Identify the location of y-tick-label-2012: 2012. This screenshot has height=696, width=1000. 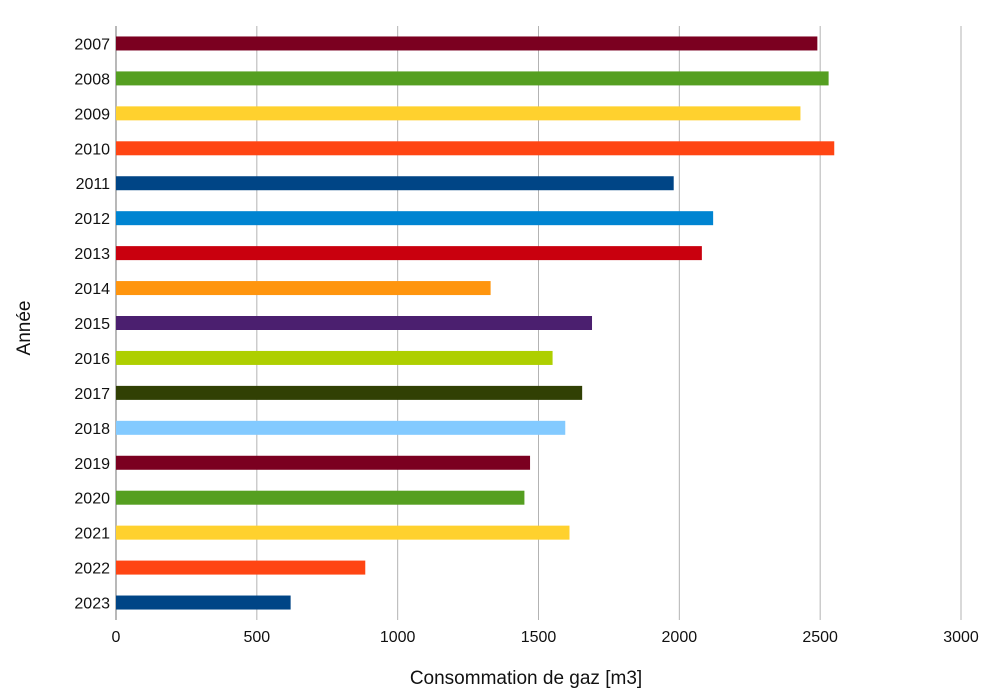
(92, 219).